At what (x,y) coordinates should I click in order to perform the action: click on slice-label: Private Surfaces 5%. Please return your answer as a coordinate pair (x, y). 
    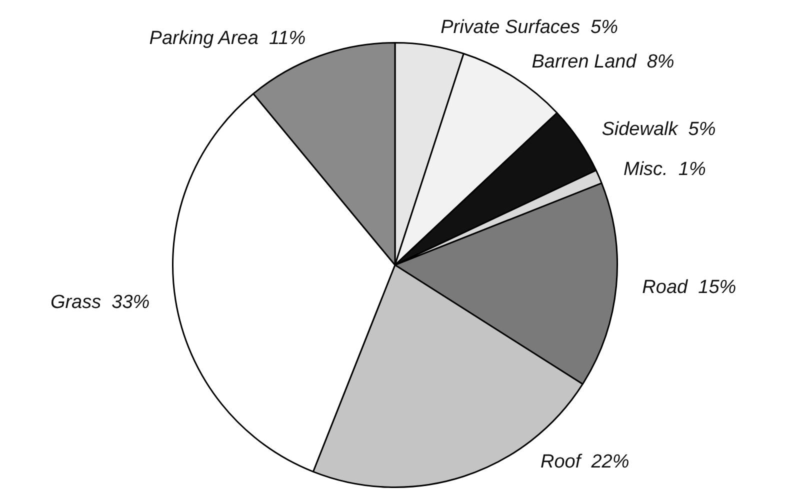
    Looking at the image, I should click on (529, 27).